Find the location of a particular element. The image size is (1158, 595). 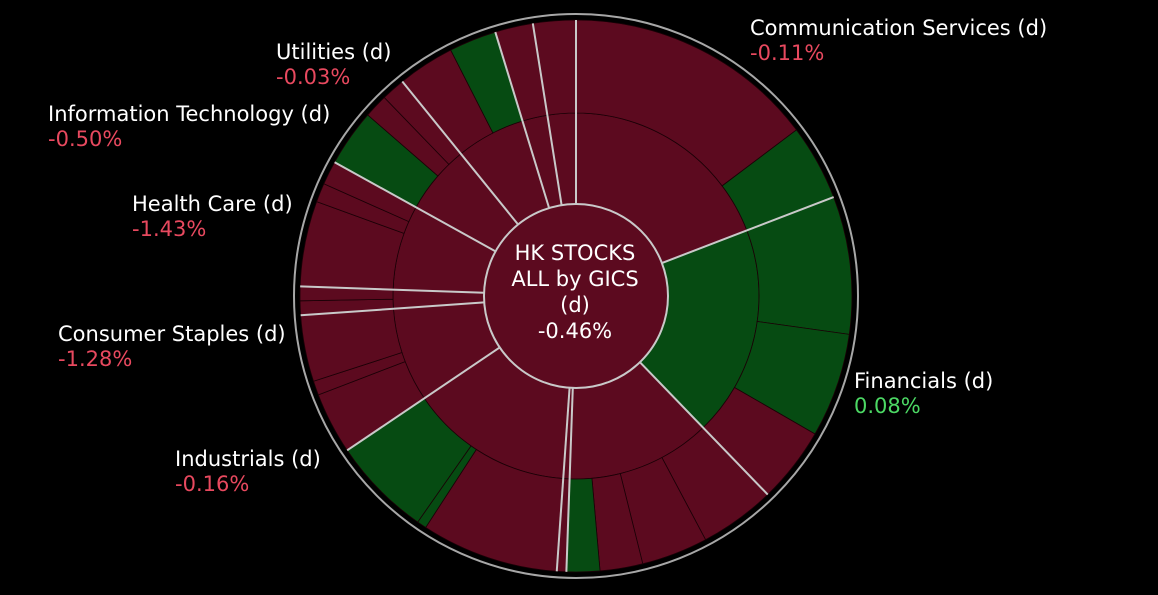

sector-change: -1.43% is located at coordinates (169, 229).